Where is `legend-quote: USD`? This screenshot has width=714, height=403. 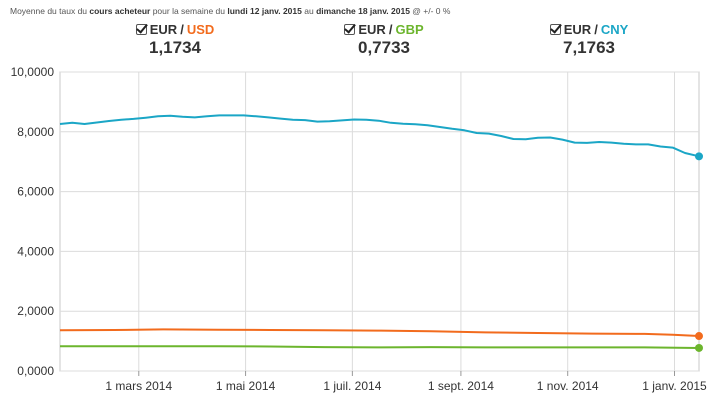
legend-quote: USD is located at coordinates (200, 29).